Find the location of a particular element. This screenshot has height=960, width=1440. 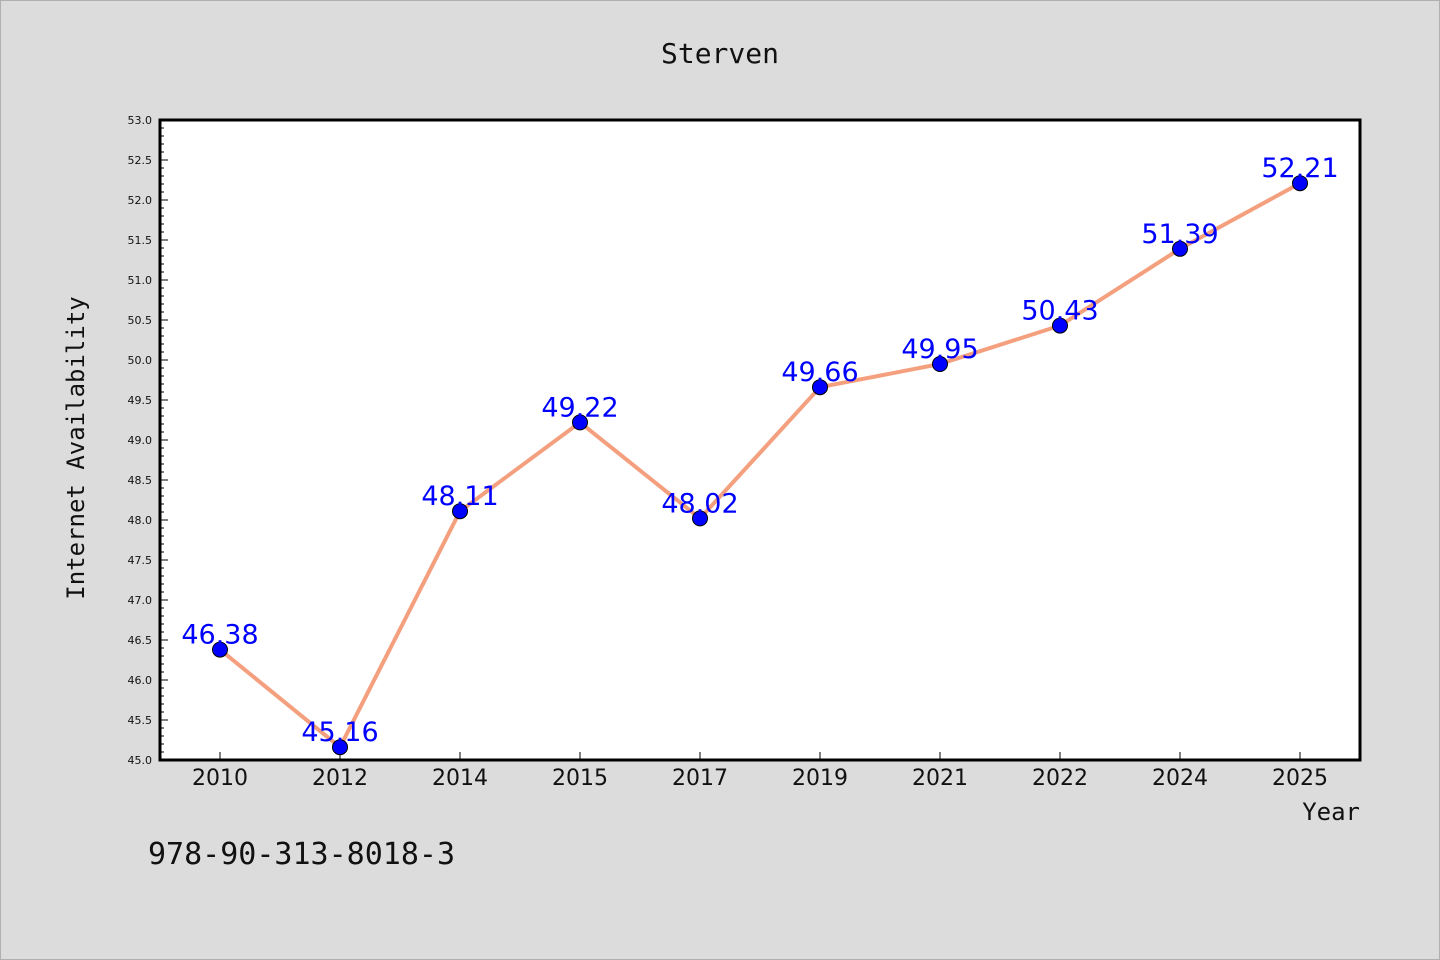

data-label: 49.95 is located at coordinates (939, 349).